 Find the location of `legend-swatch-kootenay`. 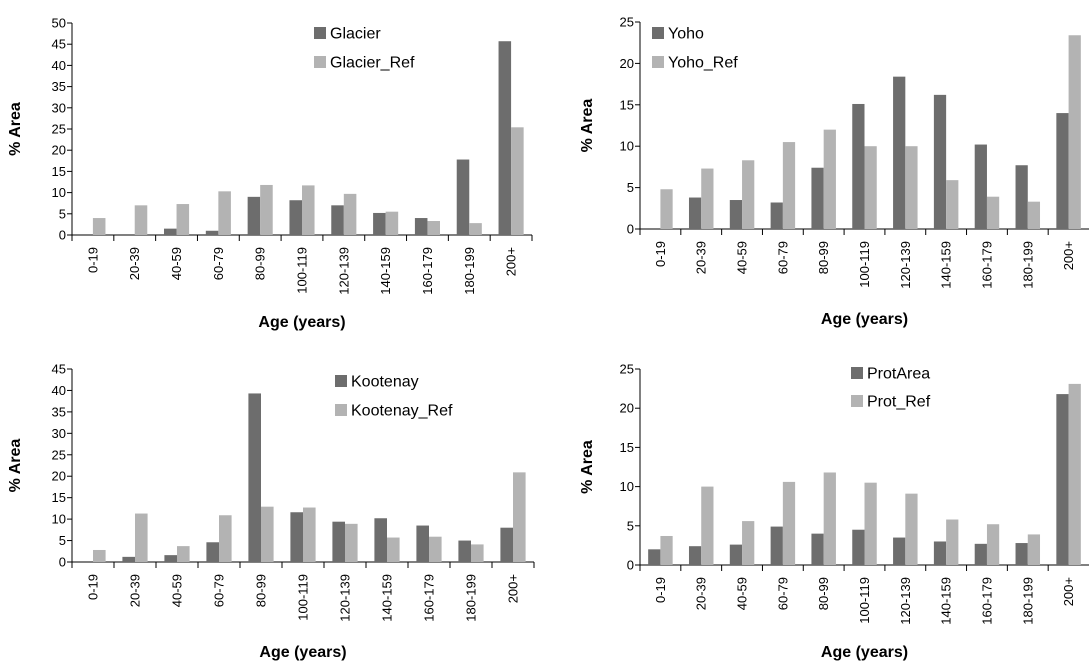

legend-swatch-kootenay is located at coordinates (341, 381).